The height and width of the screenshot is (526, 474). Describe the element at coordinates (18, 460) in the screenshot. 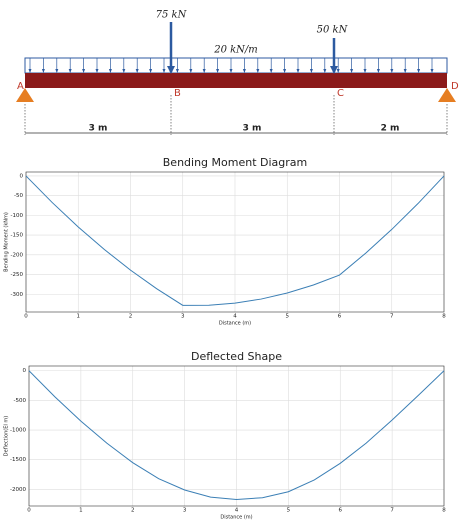

I see `y-tick-label: -1500` at that location.